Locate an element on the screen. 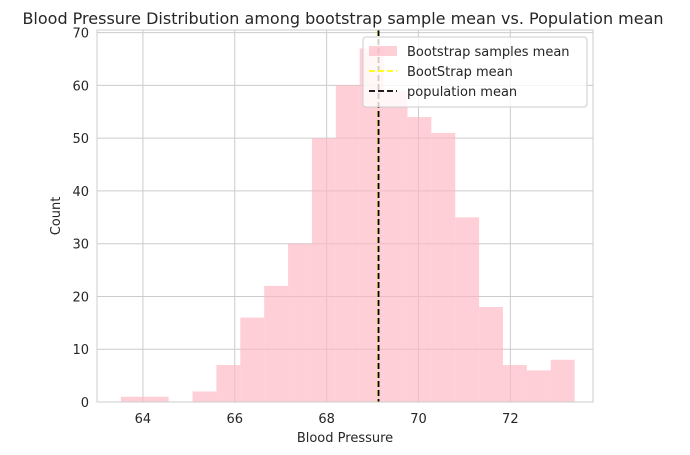  legend-box is located at coordinates (475, 72).